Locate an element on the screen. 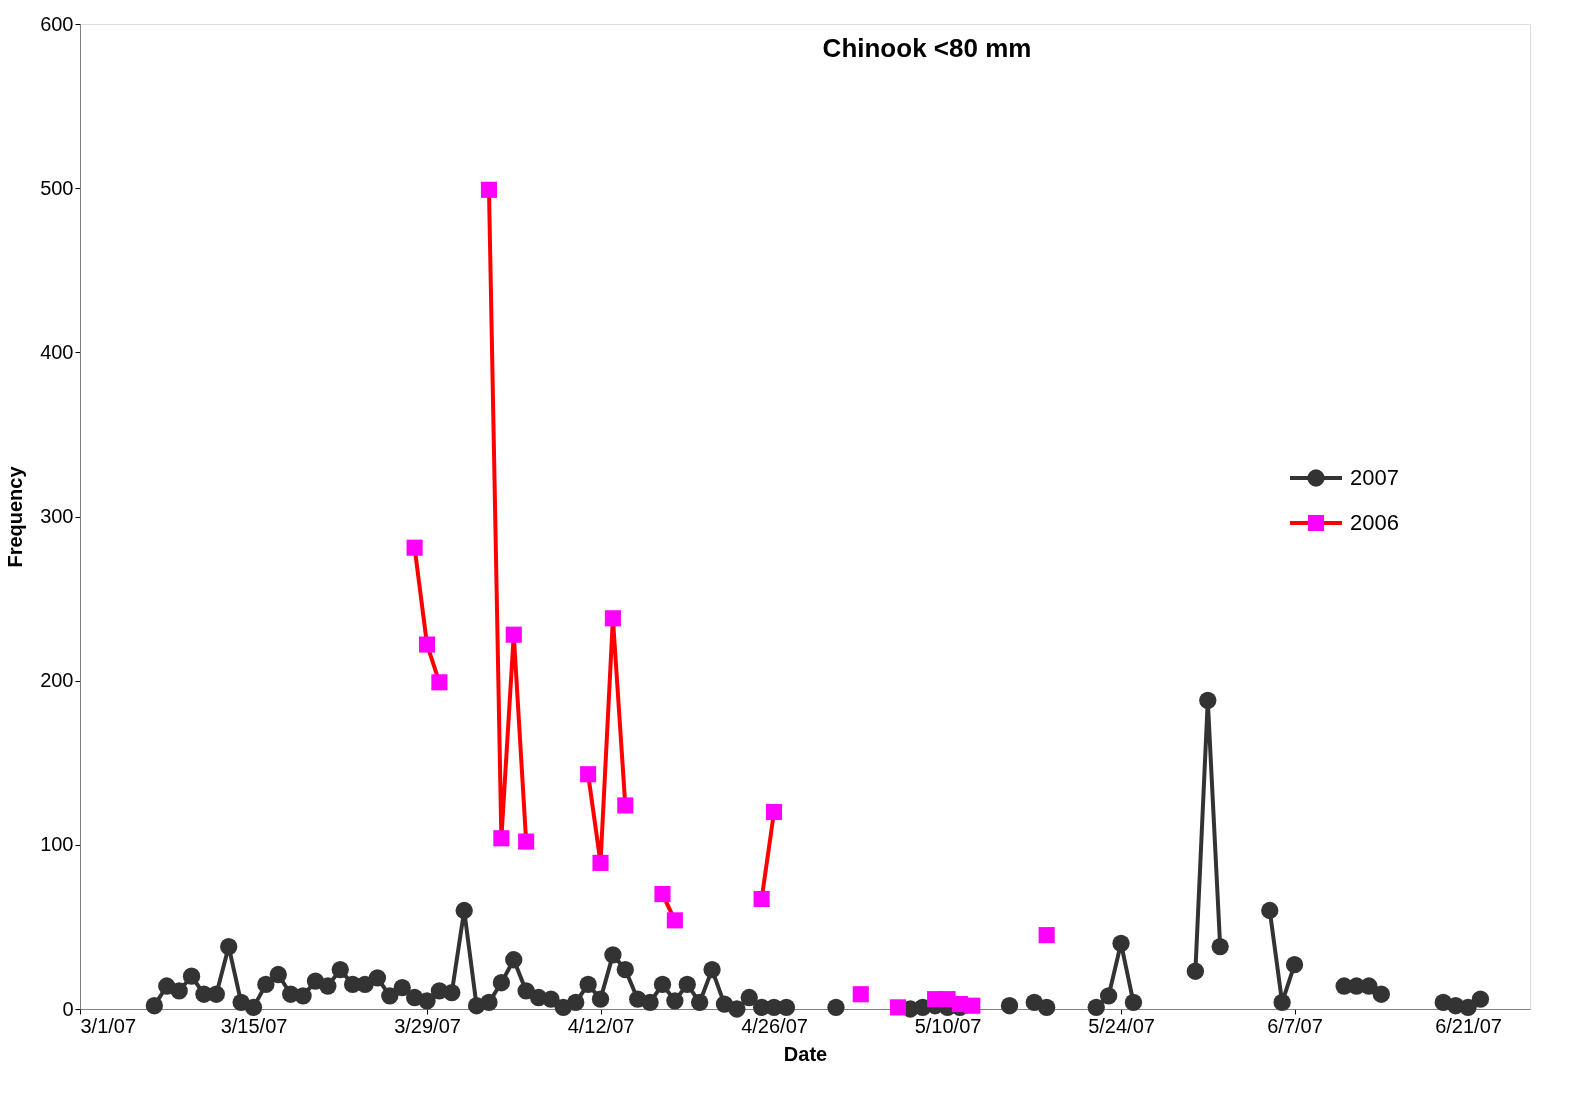  legend-label: 2006 is located at coordinates (1374, 522).